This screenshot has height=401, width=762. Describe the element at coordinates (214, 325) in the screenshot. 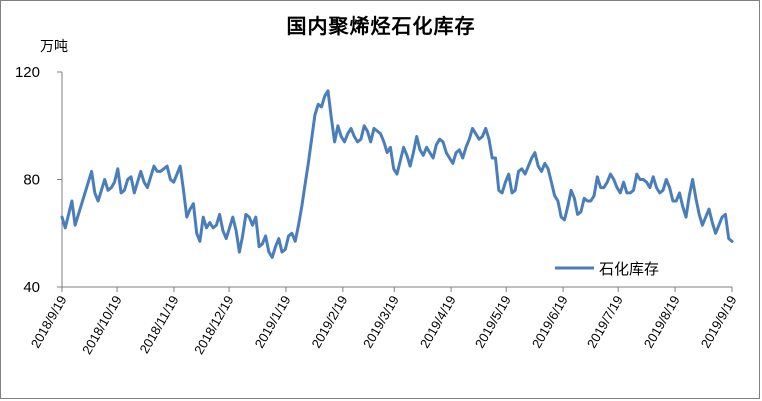

I see `x-tick-label: 2018/12/19` at that location.